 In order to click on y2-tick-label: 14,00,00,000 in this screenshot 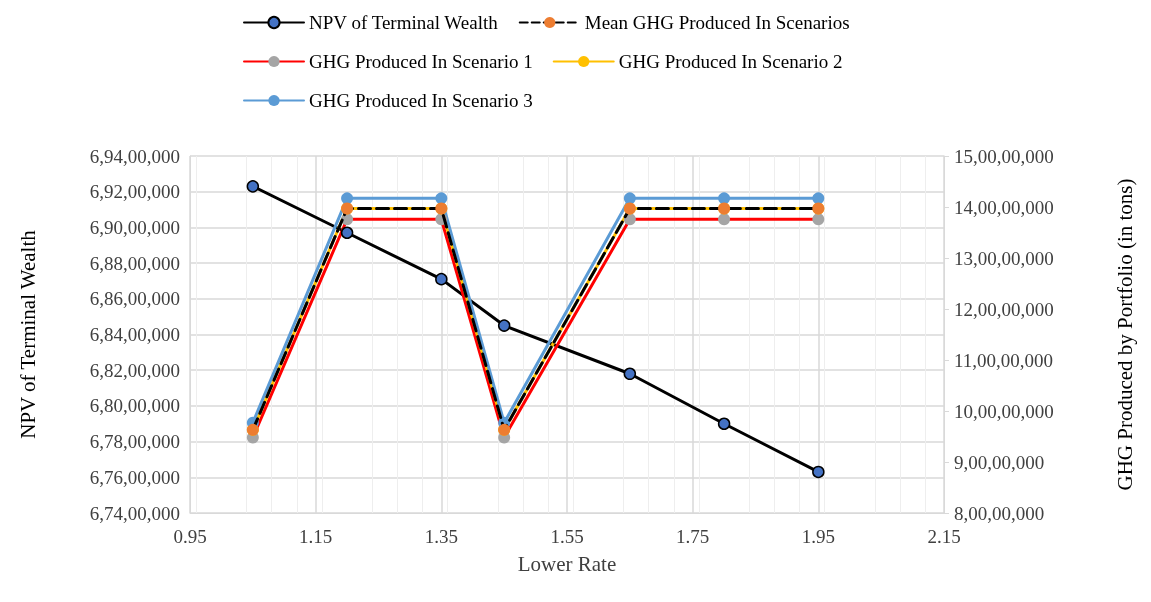, I will do `click(1004, 207)`.